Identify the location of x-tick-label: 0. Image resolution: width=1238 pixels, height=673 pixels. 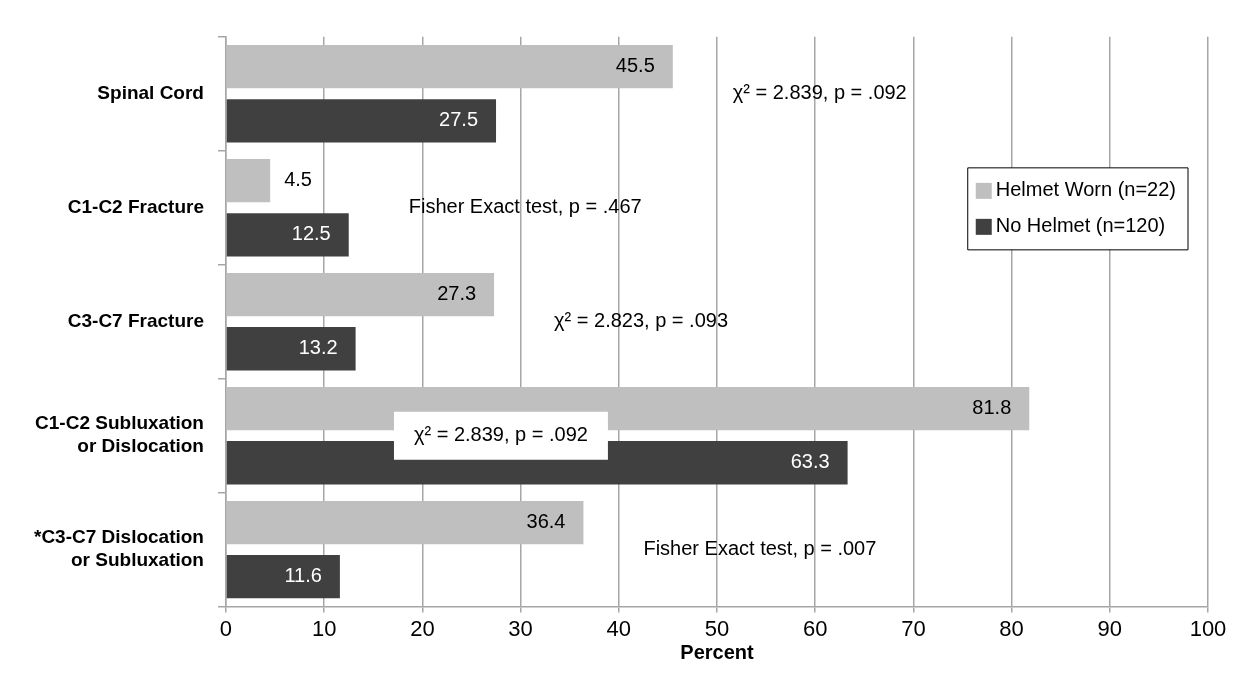
(226, 628).